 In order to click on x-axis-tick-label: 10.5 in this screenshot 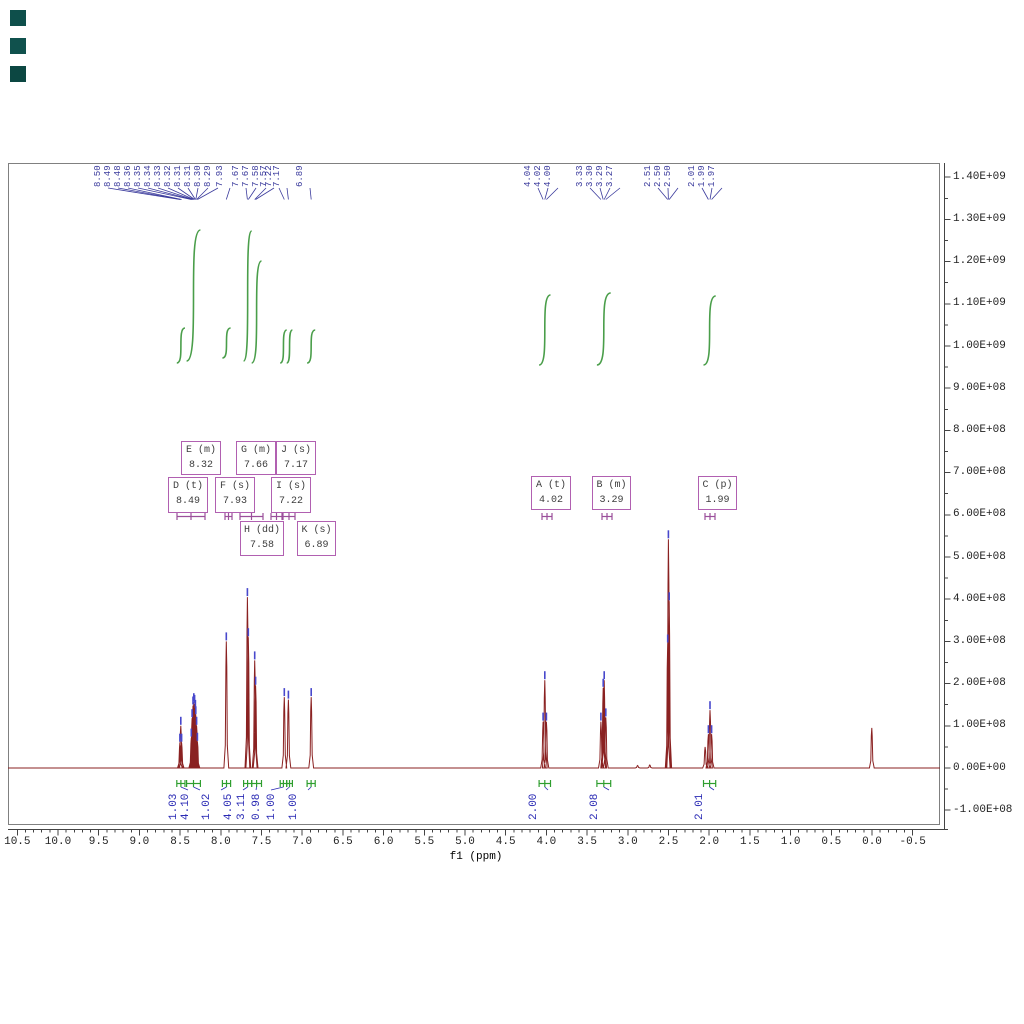, I will do `click(17, 842)`.